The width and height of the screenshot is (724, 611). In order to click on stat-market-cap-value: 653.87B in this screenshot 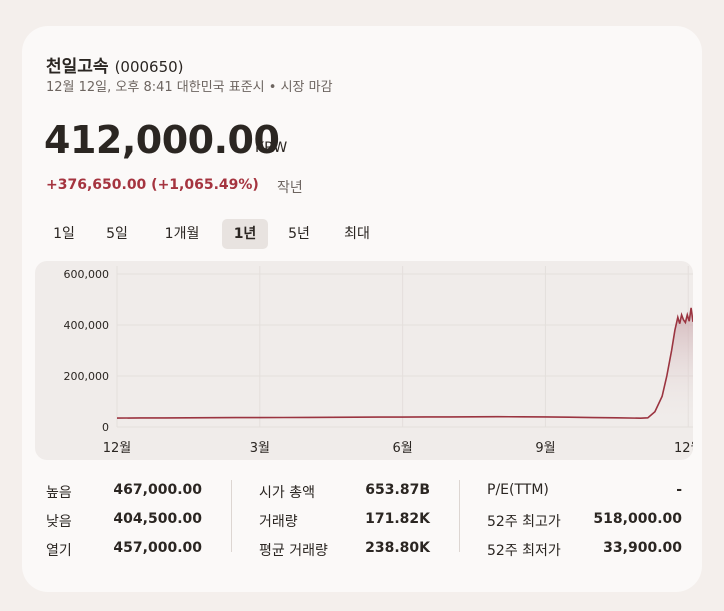, I will do `click(397, 490)`.